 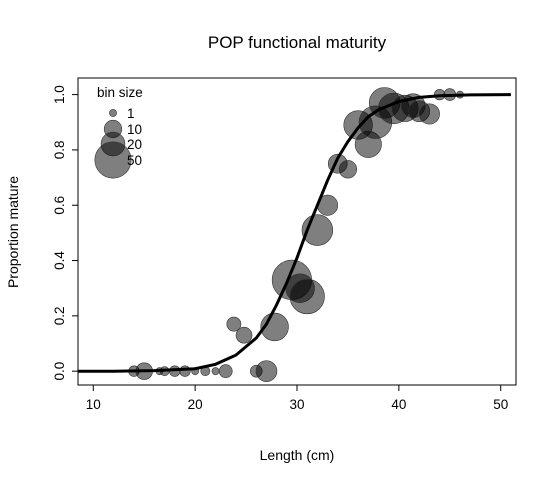 What do you see at coordinates (120, 92) in the screenshot?
I see `legend-title: bin size` at bounding box center [120, 92].